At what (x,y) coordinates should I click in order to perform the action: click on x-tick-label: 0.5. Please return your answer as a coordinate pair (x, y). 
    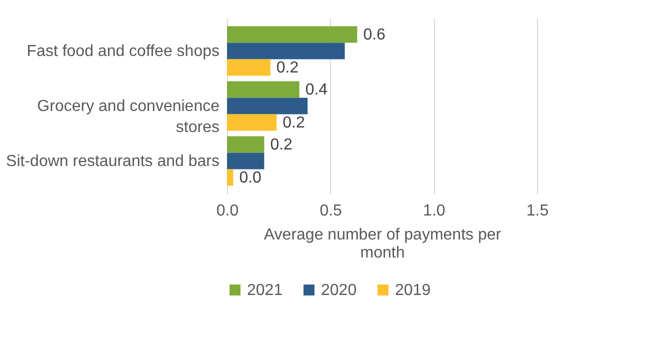
    Looking at the image, I should click on (331, 211).